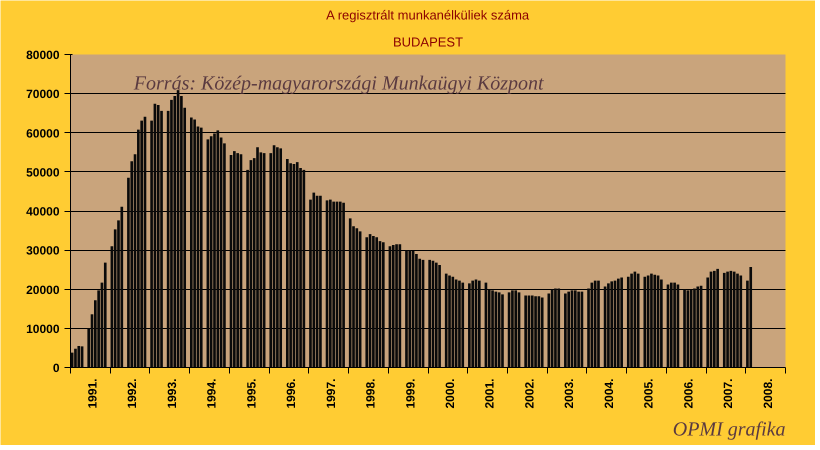 This screenshot has height=450, width=820. I want to click on y-tick-label: 30000, so click(43, 251).